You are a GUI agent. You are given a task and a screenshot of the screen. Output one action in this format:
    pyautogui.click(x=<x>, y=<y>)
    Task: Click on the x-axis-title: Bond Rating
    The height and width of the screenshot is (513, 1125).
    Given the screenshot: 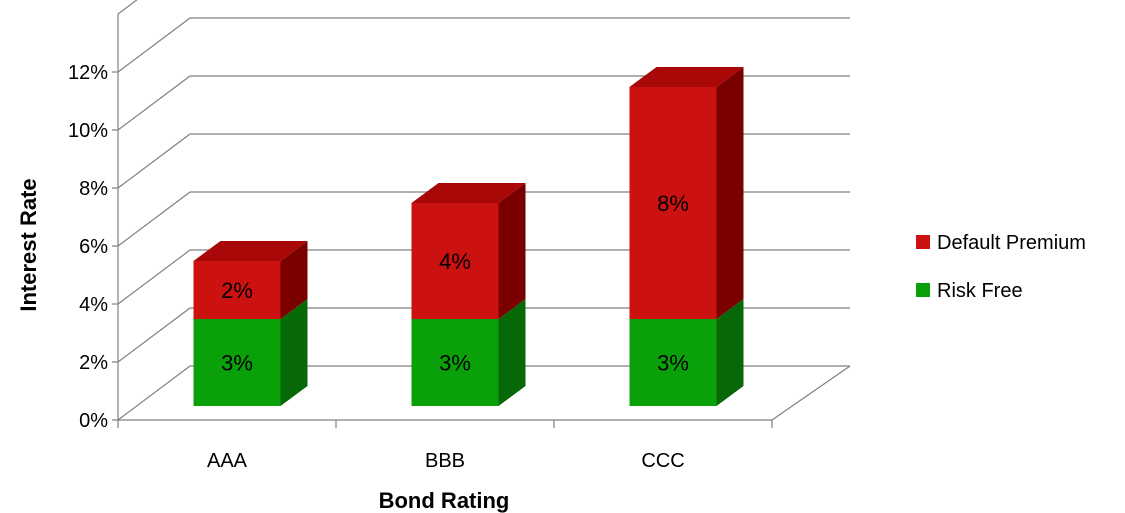 What is the action you would take?
    pyautogui.click(x=444, y=500)
    